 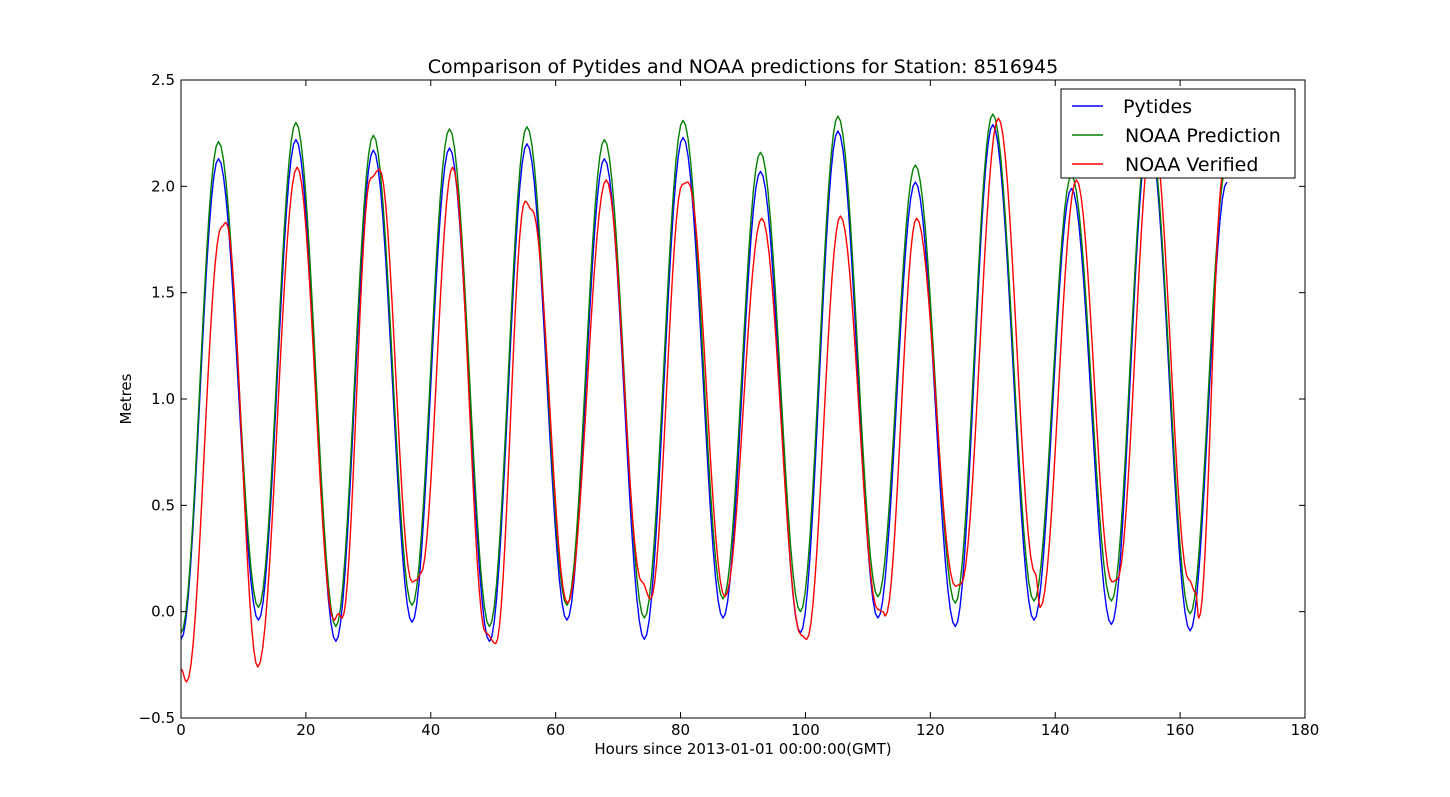 I want to click on x-tick-label: 120, so click(x=930, y=730).